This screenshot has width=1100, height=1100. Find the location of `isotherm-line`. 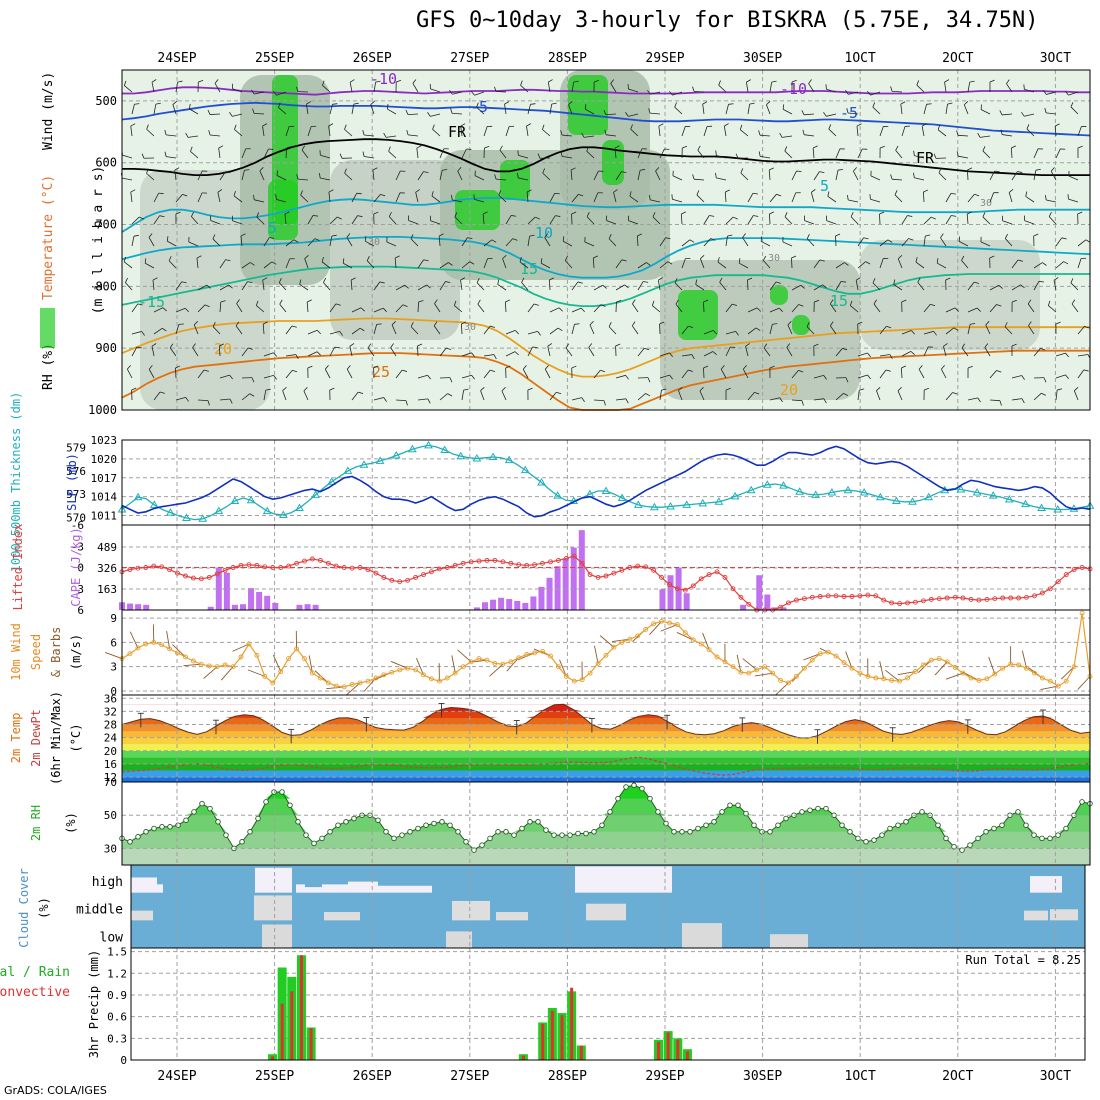

isotherm-line is located at coordinates (605, 347).